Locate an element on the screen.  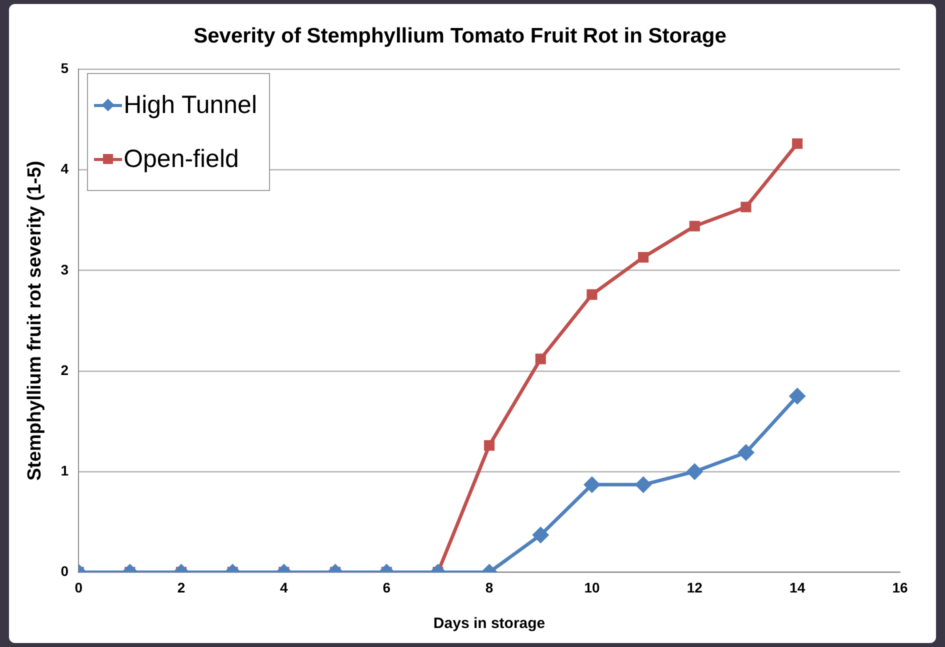
y-tick-label: 0 is located at coordinates (64, 571).